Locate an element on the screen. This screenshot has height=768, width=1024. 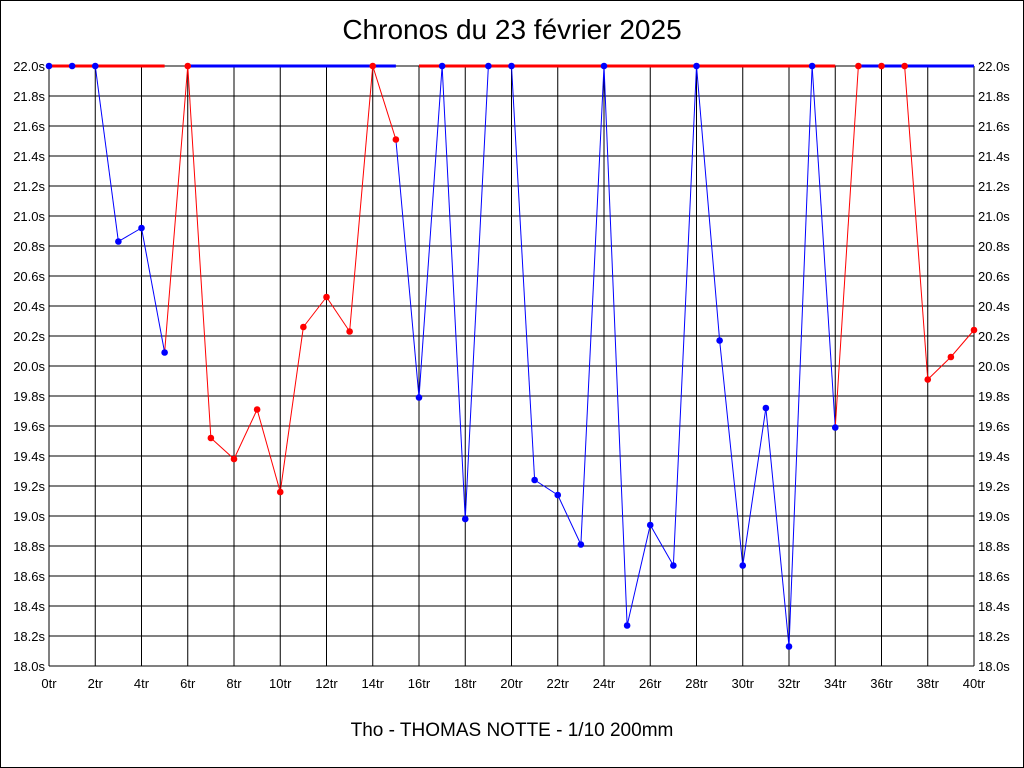
y-tick-label-left: 19.8s is located at coordinates (29, 396).